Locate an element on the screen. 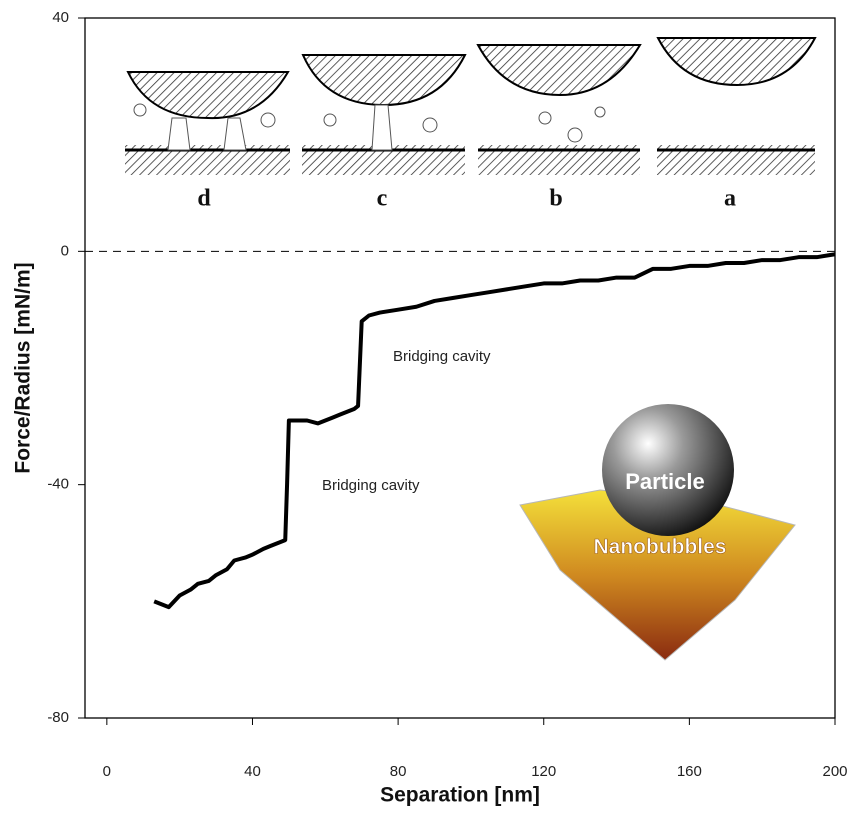  x-tick-label: 160 is located at coordinates (689, 771).